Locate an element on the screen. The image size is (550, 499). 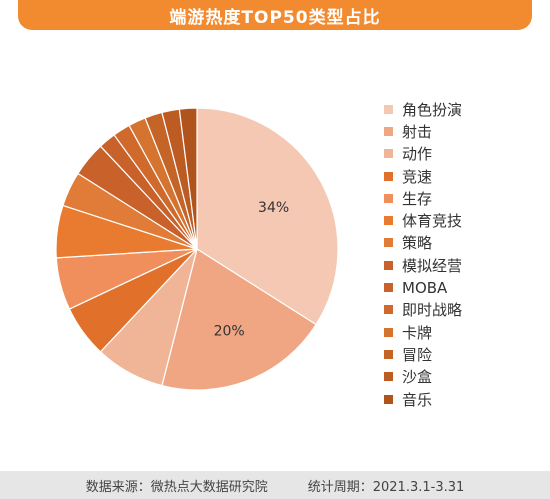
legend-item: 冒险 is located at coordinates (464, 354).